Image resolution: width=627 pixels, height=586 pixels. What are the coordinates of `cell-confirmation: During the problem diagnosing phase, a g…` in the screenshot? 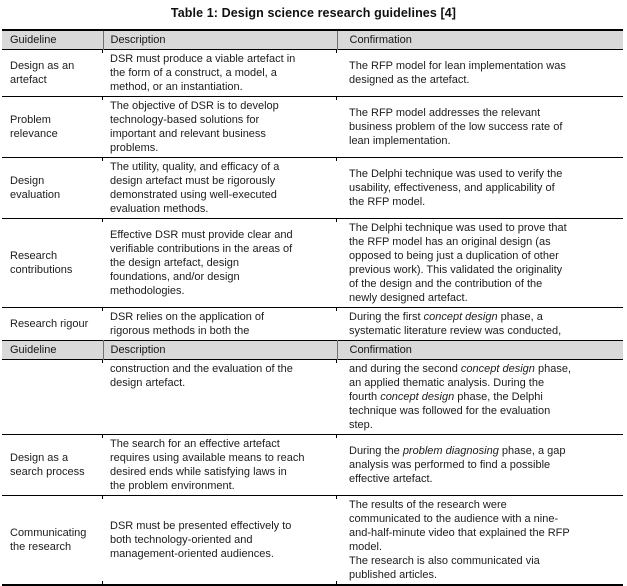 It's located at (457, 465).